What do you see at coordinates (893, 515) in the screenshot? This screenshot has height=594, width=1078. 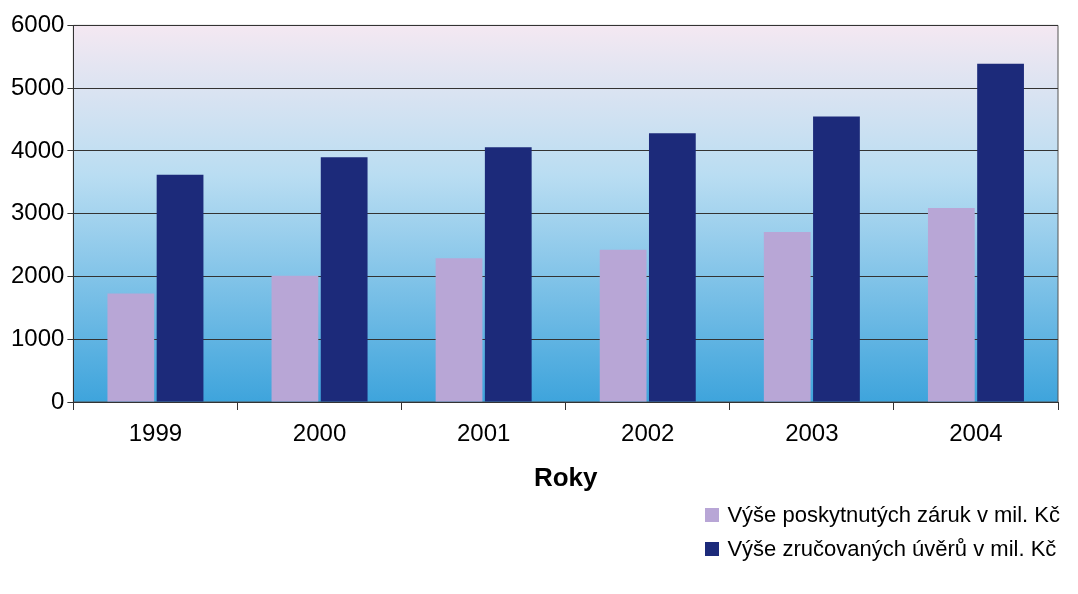 I see `legend-label: Výše poskytnutých záruk v mil. Kč` at bounding box center [893, 515].